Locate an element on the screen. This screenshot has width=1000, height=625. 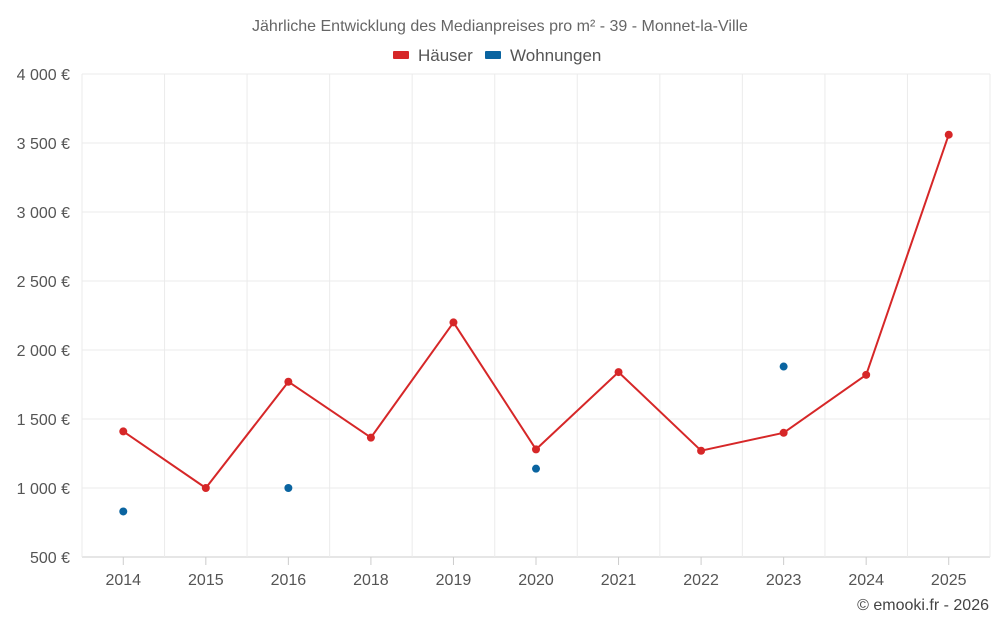
y-tick-label: 500 € is located at coordinates (50, 558).